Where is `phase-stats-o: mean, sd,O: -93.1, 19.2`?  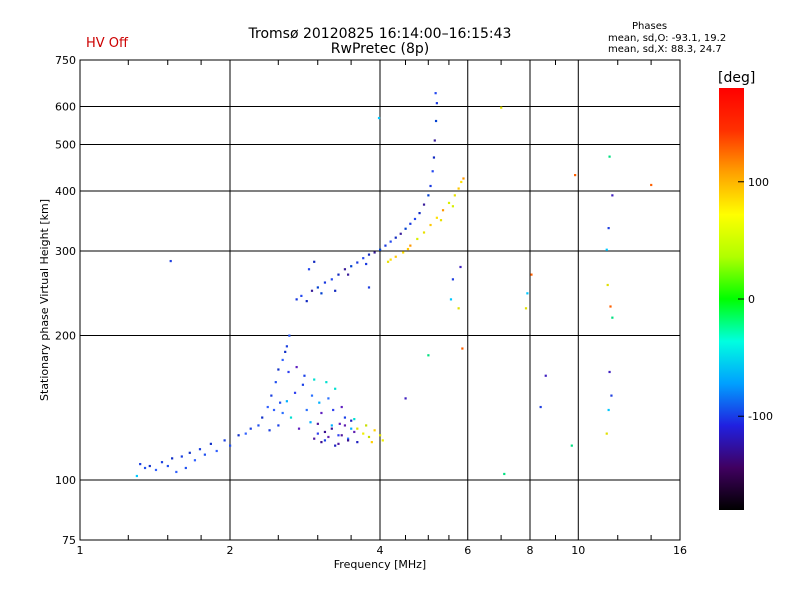 phase-stats-o: mean, sd,O: -93.1, 19.2 is located at coordinates (667, 38).